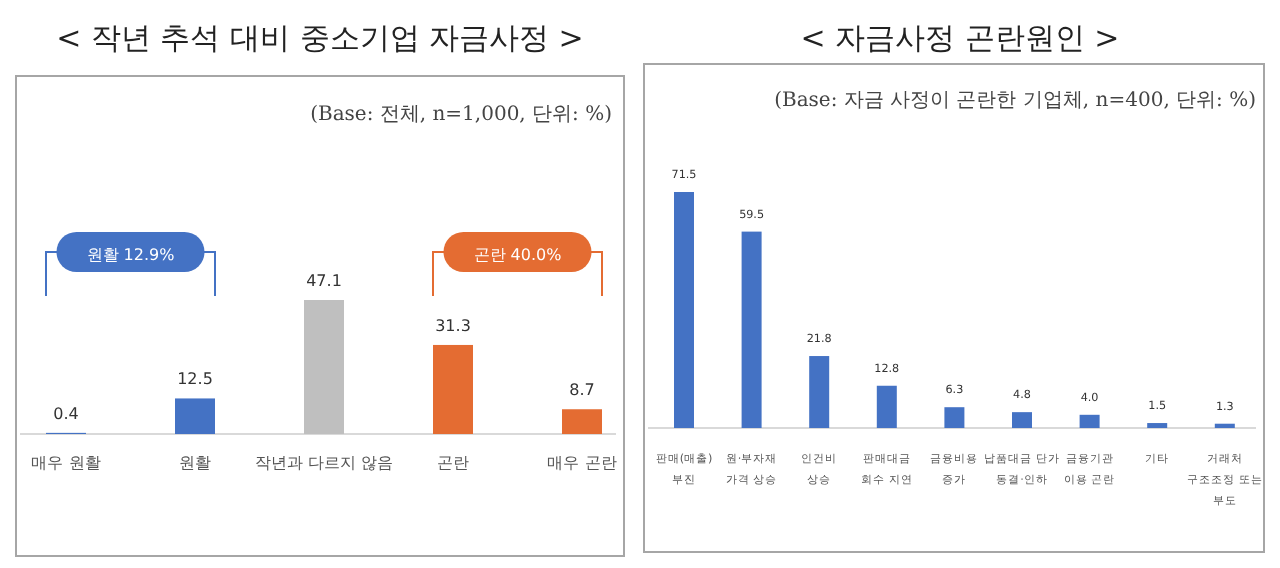  Describe the element at coordinates (960, 38) in the screenshot. I see `chart-title: < 자금사정 곤란원인 >` at that location.